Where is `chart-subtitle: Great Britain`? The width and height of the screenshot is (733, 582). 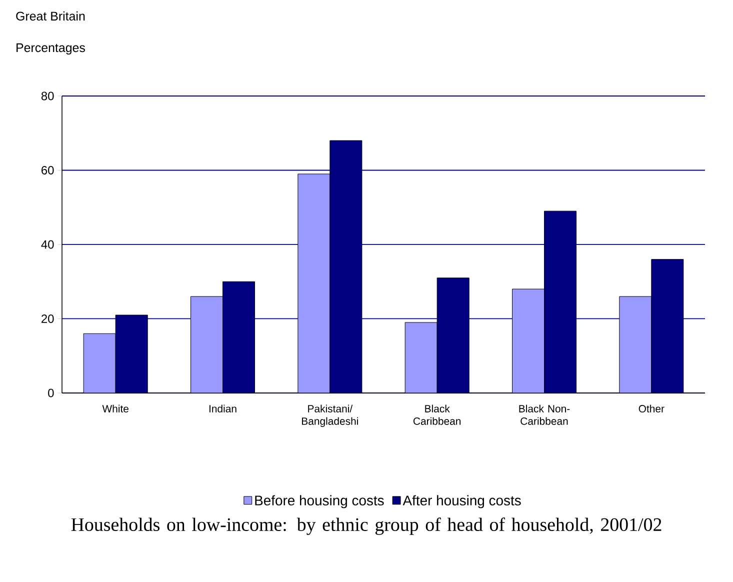
chart-subtitle: Great Britain is located at coordinates (50, 16).